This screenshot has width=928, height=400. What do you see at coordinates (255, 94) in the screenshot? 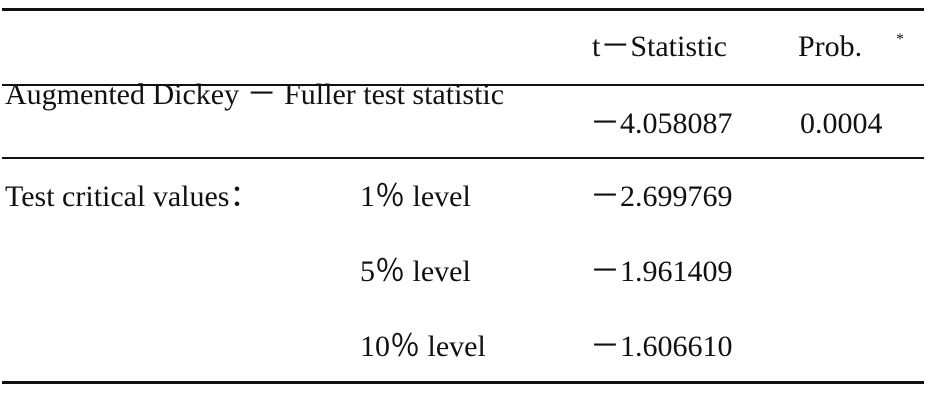
I see `row-label: Augmented Dickey － Fuller test statistic` at bounding box center [255, 94].